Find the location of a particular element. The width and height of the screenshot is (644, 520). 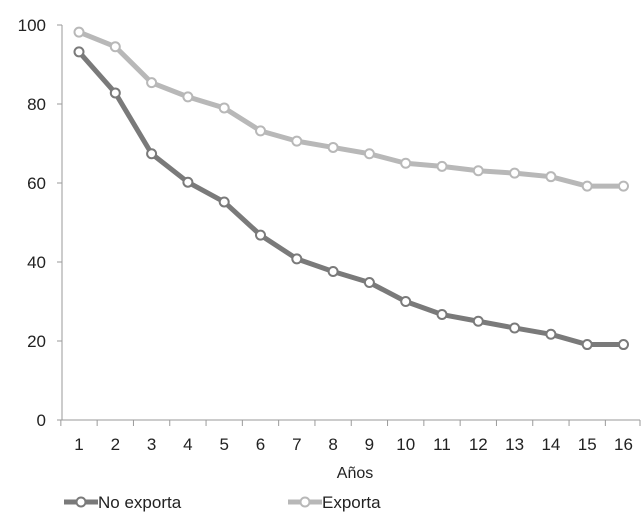

y-tick-label: 100 is located at coordinates (32, 25).